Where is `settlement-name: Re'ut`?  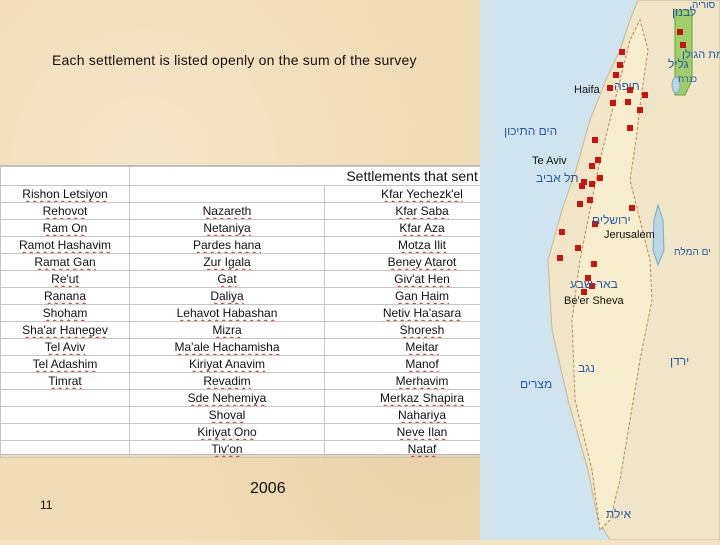
settlement-name: Re'ut is located at coordinates (65, 279).